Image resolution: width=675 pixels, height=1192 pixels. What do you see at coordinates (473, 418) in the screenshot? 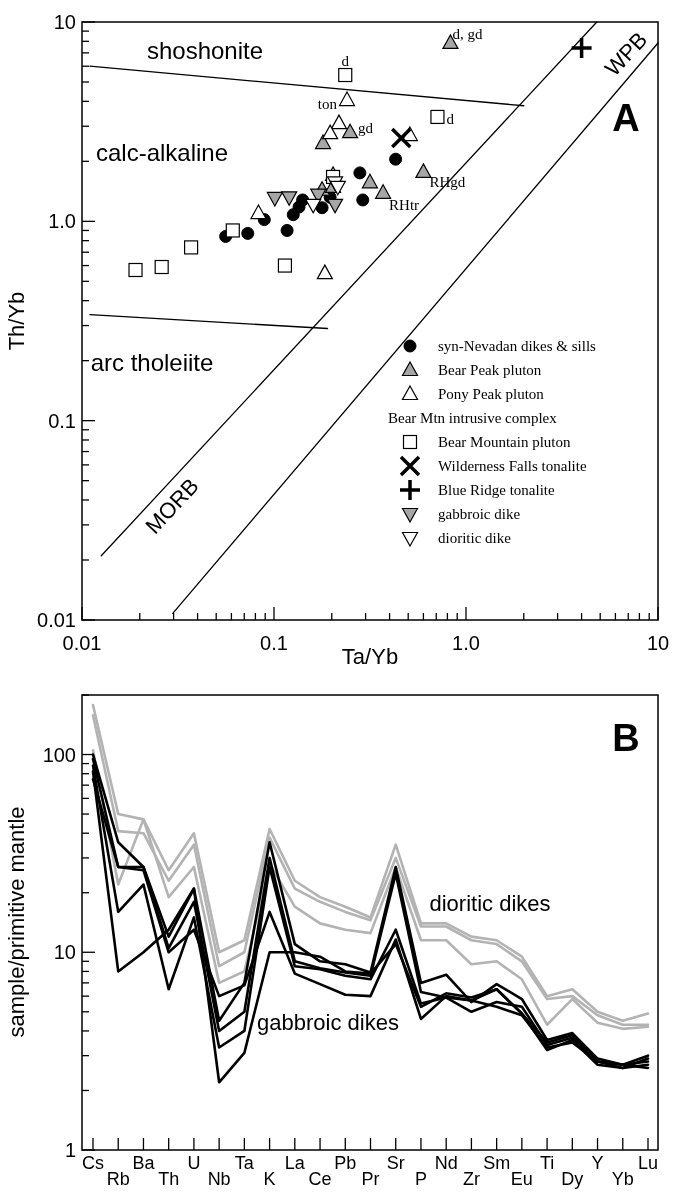
I see `annotation: Bear Mtn intrusive complex` at bounding box center [473, 418].